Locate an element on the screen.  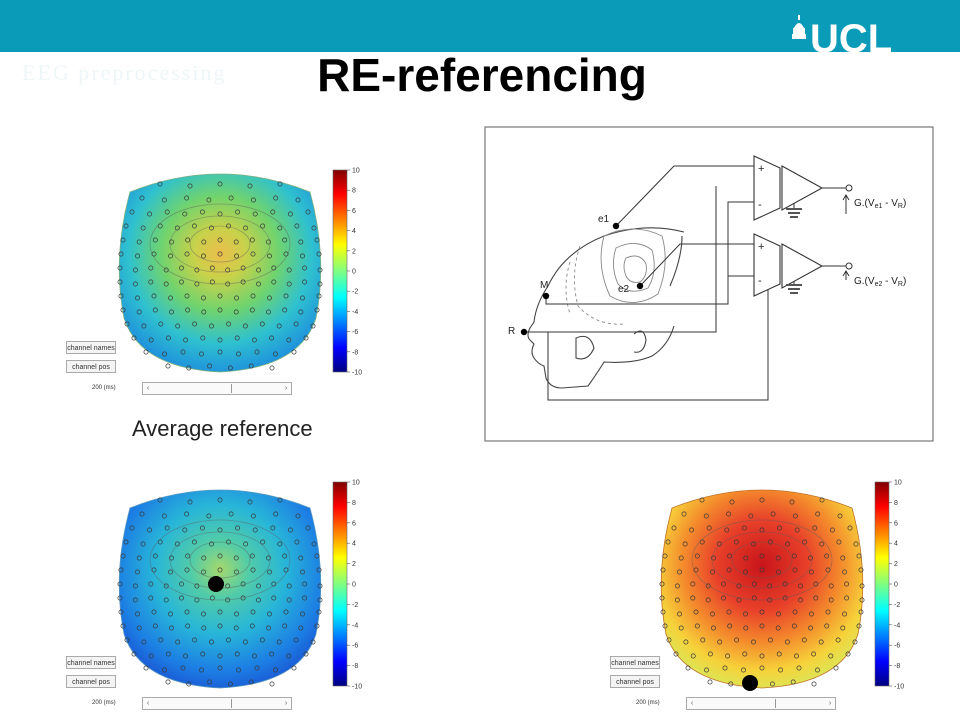
colorbar-tick-label: 8 is located at coordinates (354, 503).